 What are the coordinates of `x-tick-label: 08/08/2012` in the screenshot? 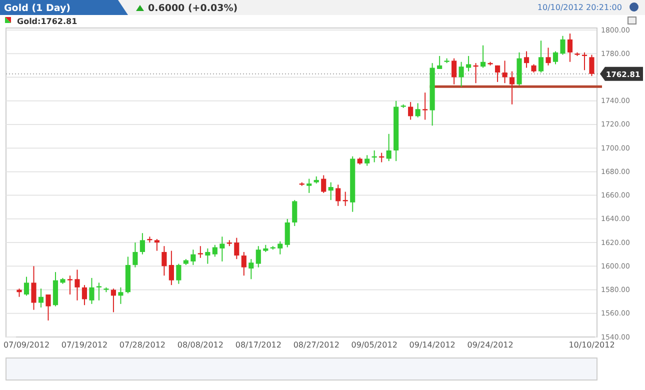 It's located at (200, 345).